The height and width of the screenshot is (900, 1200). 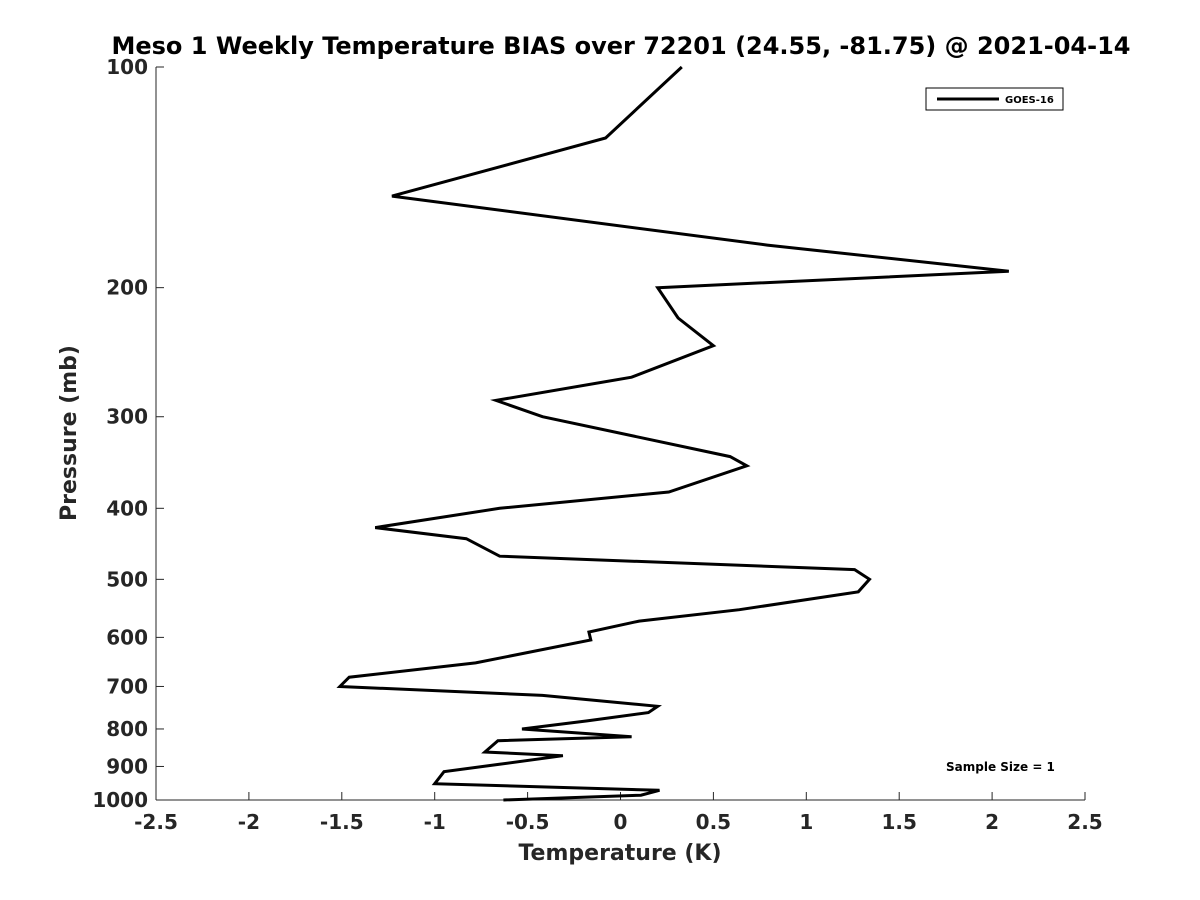 I want to click on x-tick-label: 2, so click(x=992, y=822).